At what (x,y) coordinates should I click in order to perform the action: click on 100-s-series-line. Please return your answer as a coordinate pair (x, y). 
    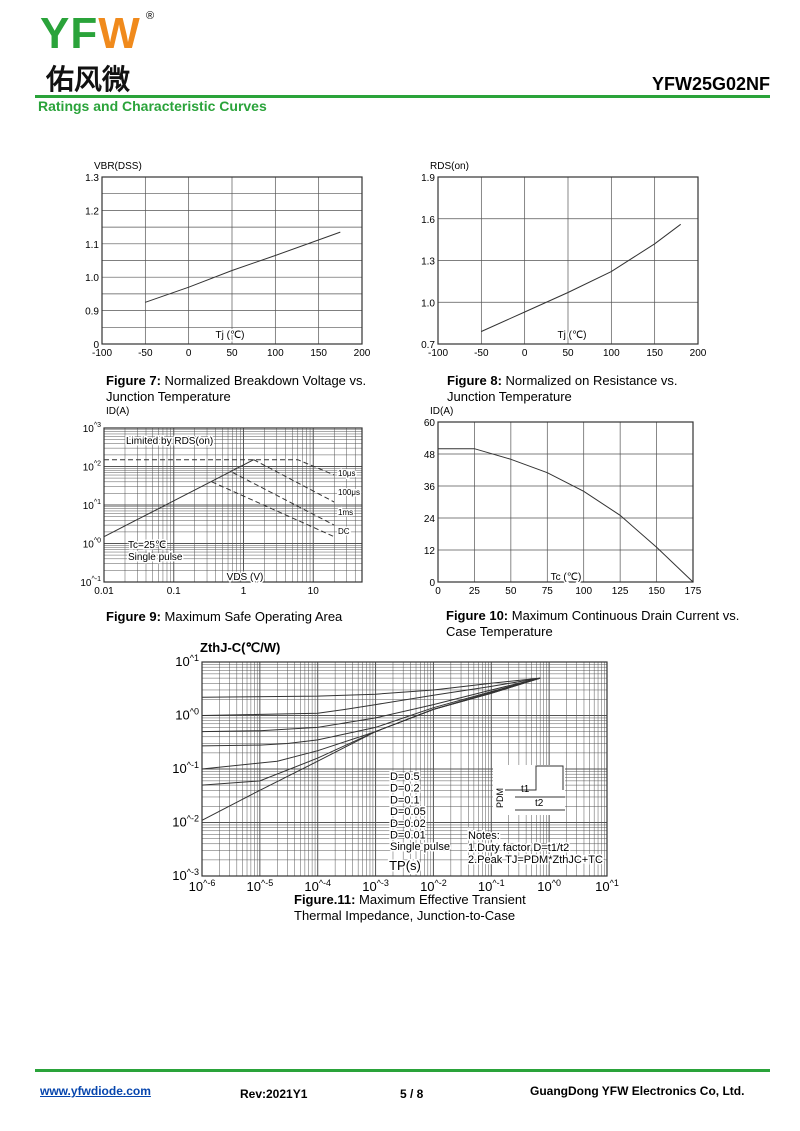
    Looking at the image, I should click on (294, 481).